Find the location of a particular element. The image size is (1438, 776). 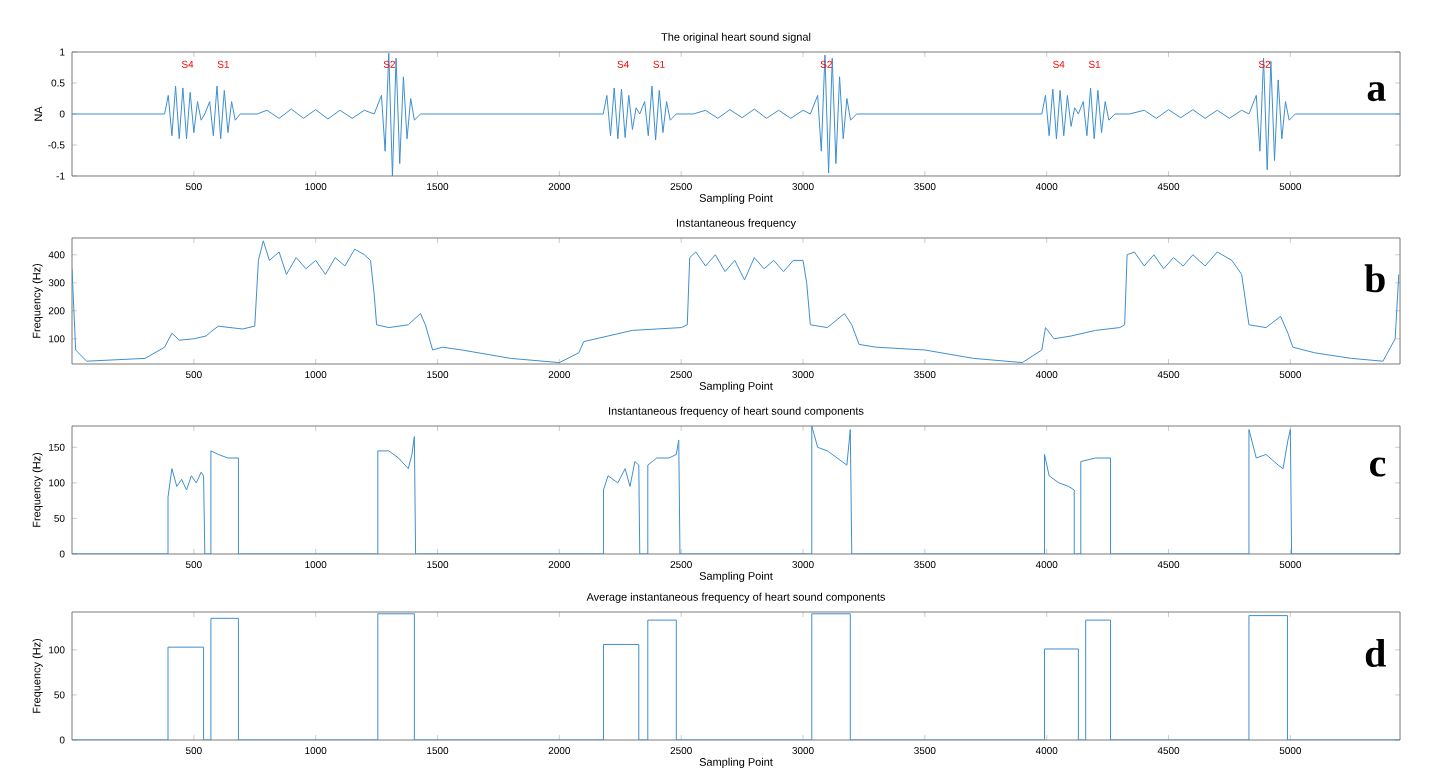

annotation: d is located at coordinates (1375, 652).